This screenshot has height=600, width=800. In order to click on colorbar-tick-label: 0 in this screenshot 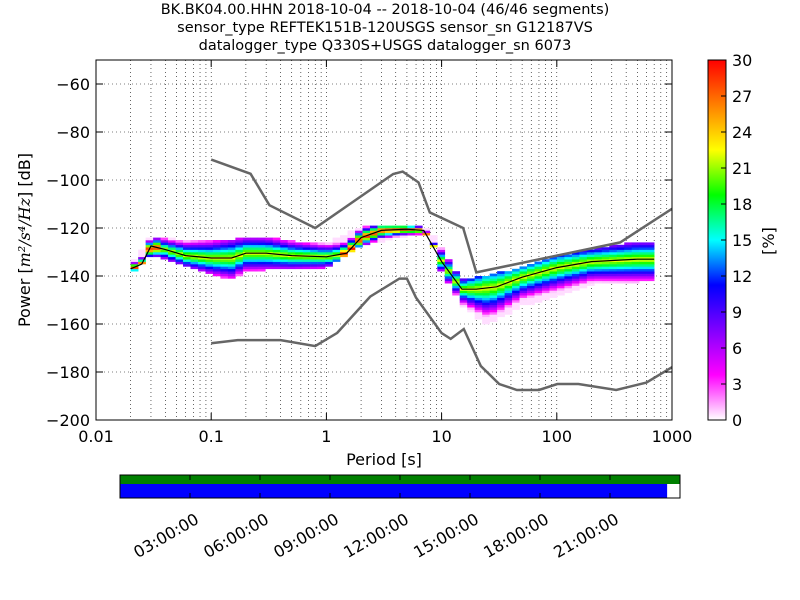, I will do `click(737, 420)`.